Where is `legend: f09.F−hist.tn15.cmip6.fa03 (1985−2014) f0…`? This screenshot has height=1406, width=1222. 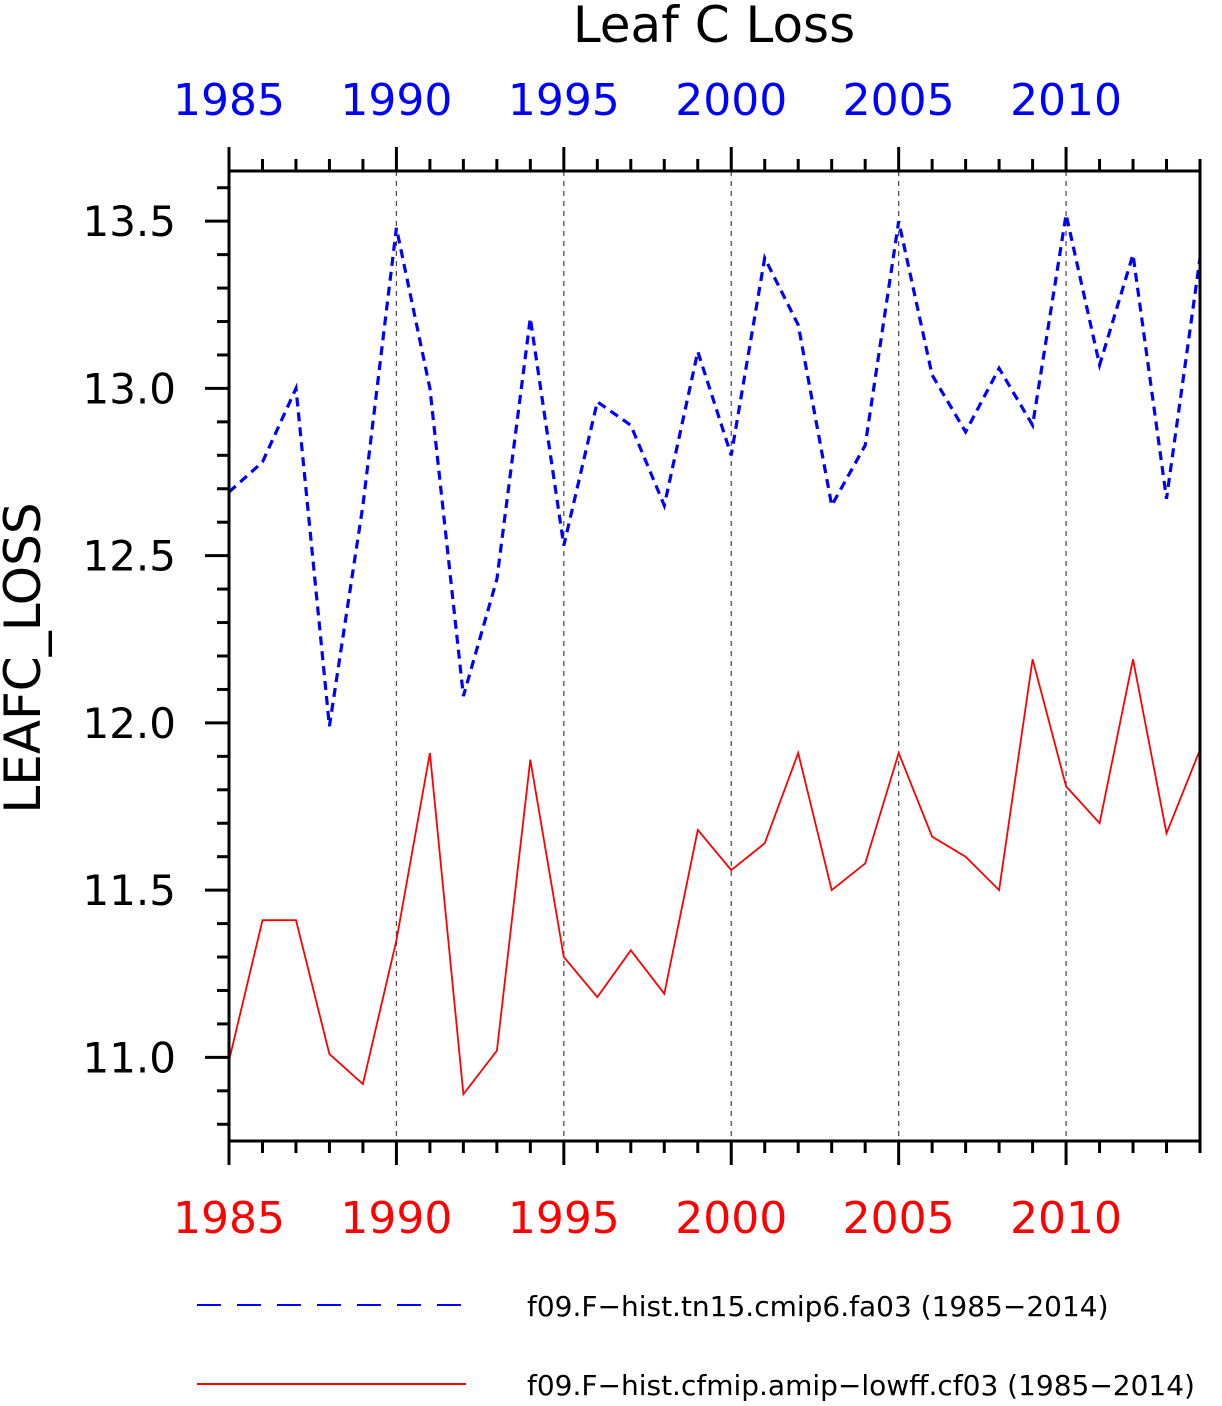 legend: f09.F−hist.tn15.cmip6.fa03 (1985−2014) f0… is located at coordinates (696, 1346).